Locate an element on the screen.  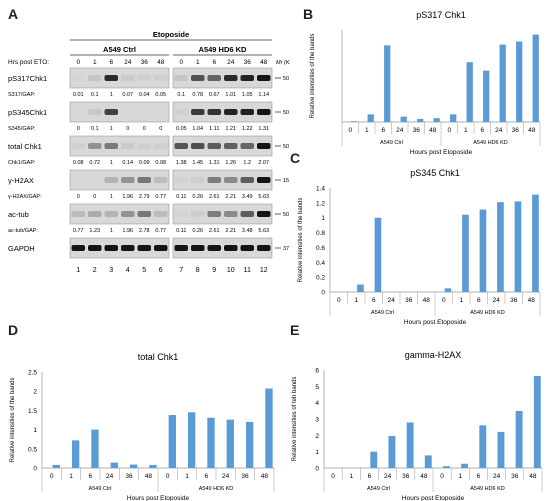
y-tick-label: 0.6 is located at coordinates (320, 248).